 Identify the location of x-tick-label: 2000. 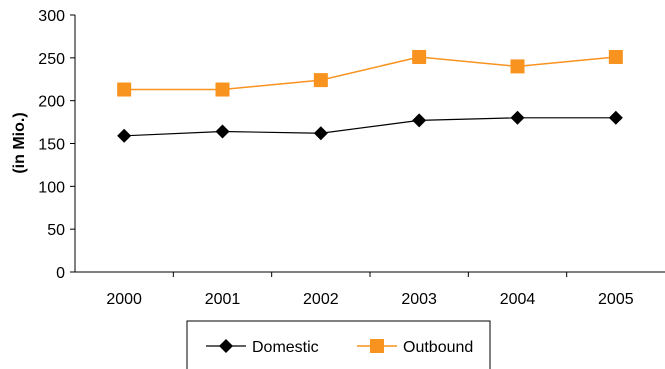
(124, 299).